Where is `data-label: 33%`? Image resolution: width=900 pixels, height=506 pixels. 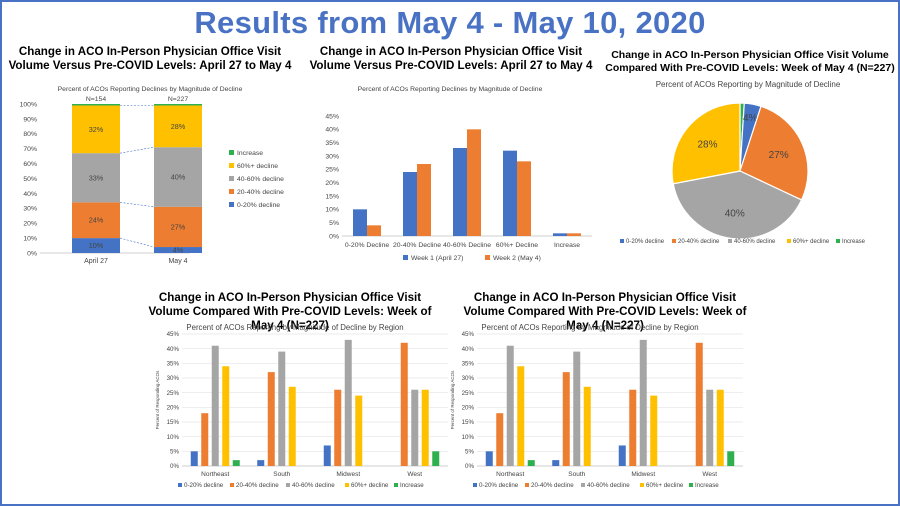 data-label: 33% is located at coordinates (96, 177).